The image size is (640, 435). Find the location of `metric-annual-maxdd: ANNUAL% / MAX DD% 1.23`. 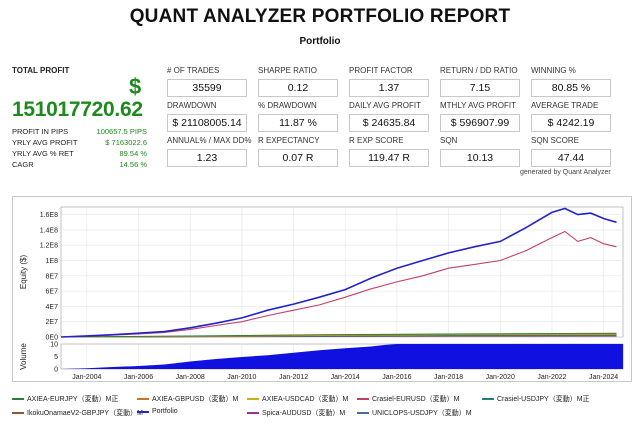

metric-annual-maxdd: ANNUAL% / MAX DD% 1.23 is located at coordinates (209, 151).